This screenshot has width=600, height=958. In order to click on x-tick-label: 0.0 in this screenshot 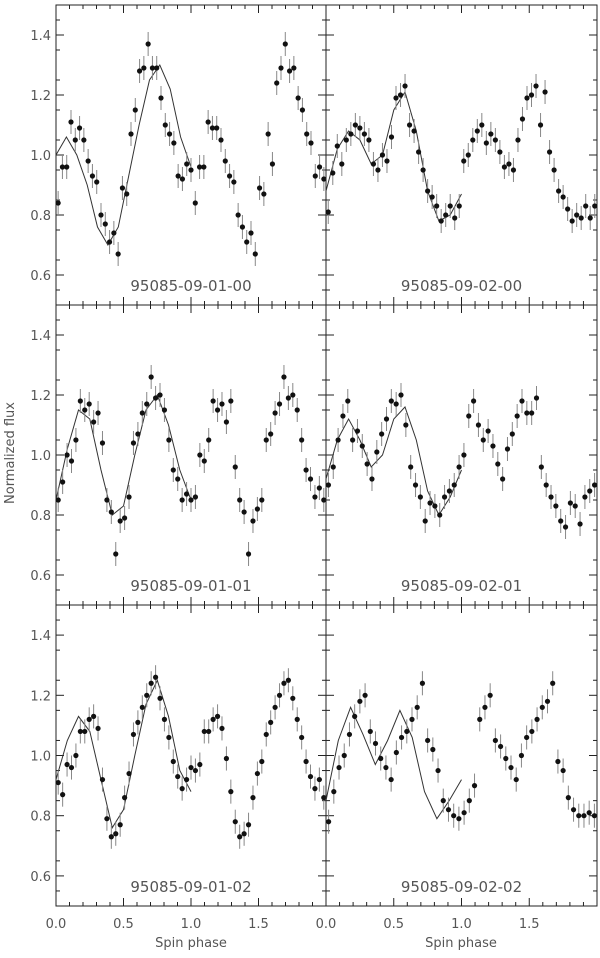, I will do `click(326, 924)`.